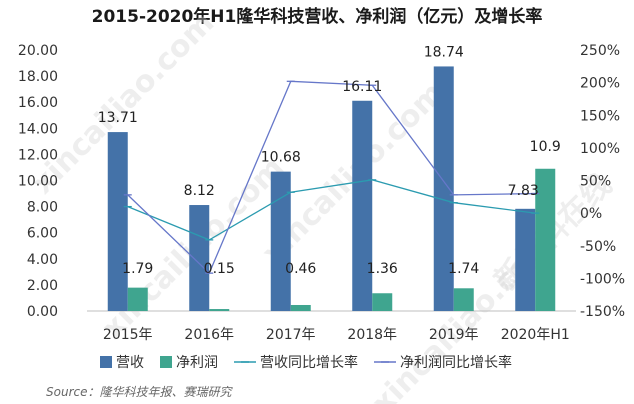 This screenshot has width=634, height=404. What do you see at coordinates (523, 191) in the screenshot?
I see `revenue-data-label: 7.83` at bounding box center [523, 191].